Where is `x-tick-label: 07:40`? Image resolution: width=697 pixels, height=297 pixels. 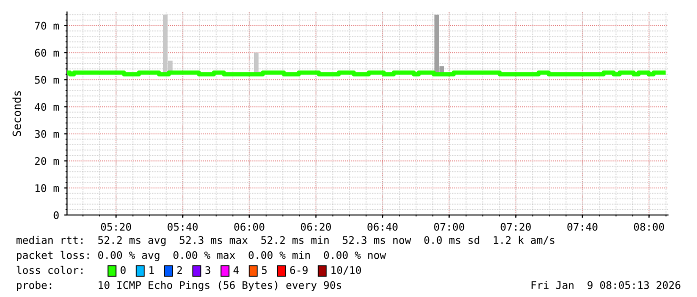 x-tick-label: 07:40 is located at coordinates (582, 226).